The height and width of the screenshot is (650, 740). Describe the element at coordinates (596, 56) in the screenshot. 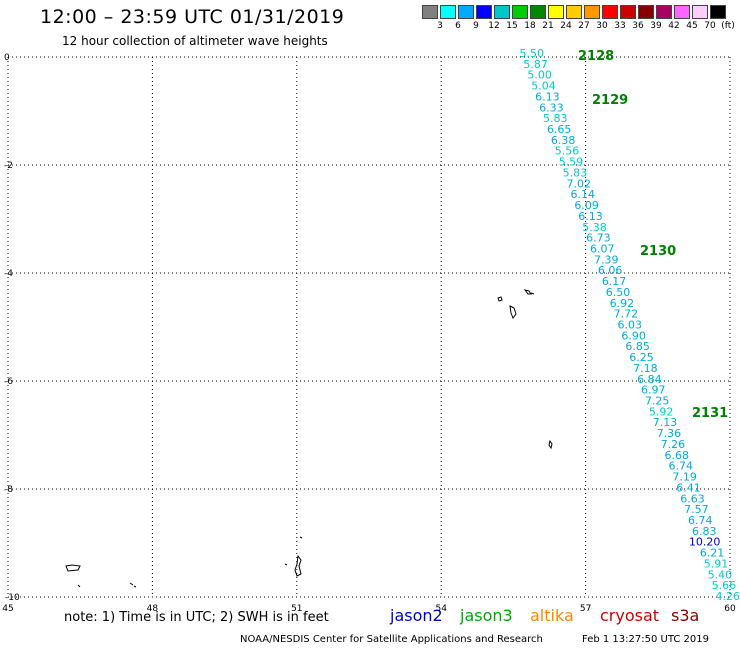

I see `pass-number-label: 2128` at that location.